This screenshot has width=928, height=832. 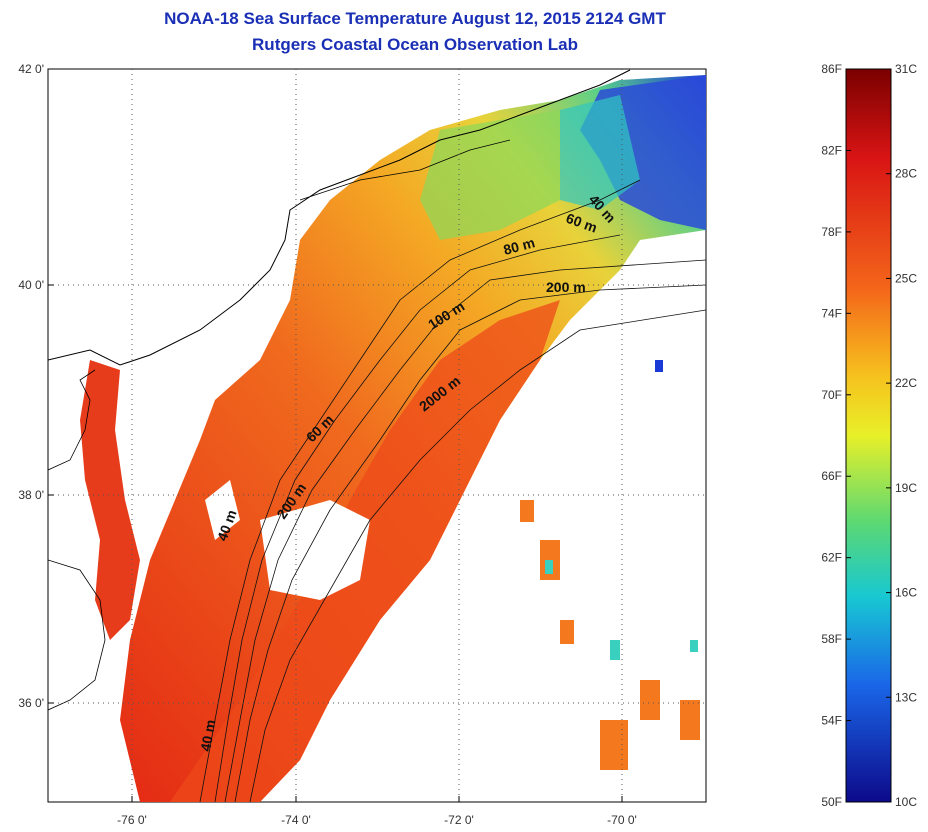 What do you see at coordinates (836, 435) in the screenshot?
I see `colorbar-fahrenheit-labels: 86F 82F 78F 74F 70F 66F 62F 58F 54F 50F` at bounding box center [836, 435].